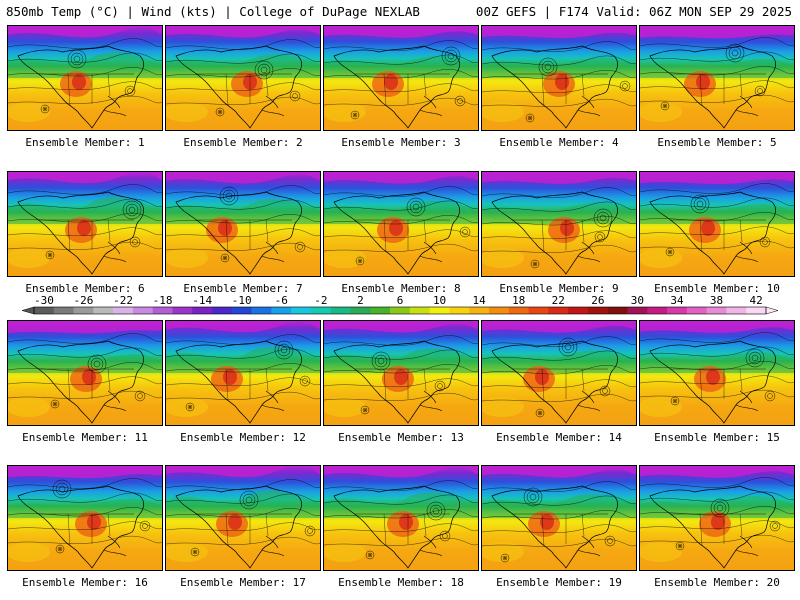 This screenshot has height=600, width=800. I want to click on colorbar-tick-label: 26, so click(597, 300).